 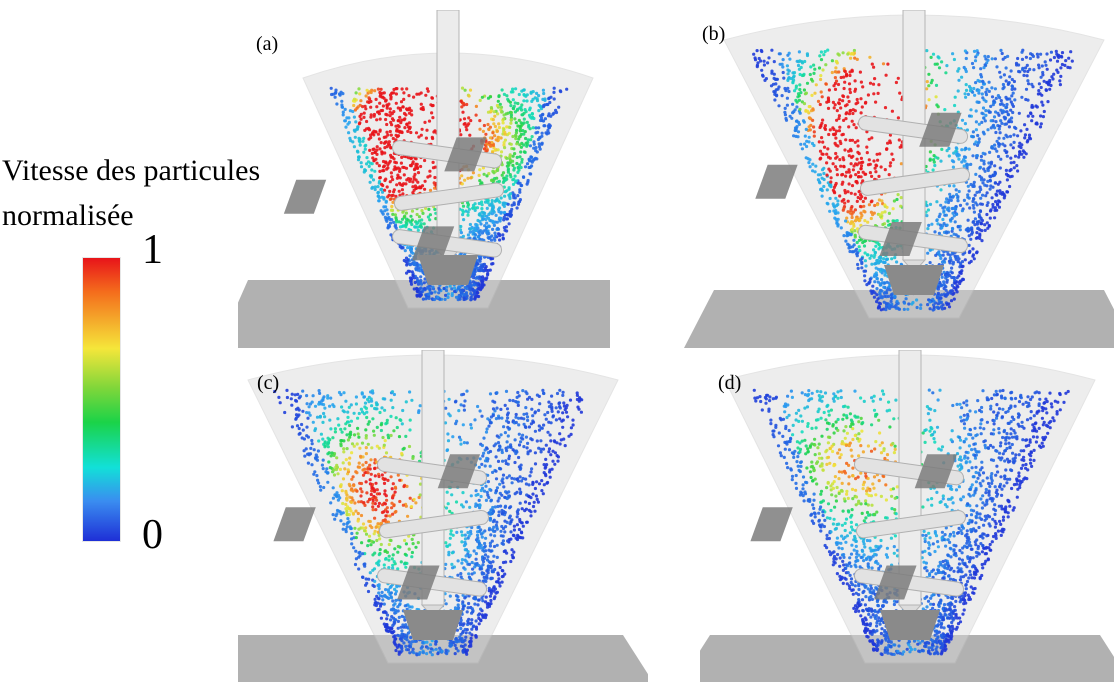 What do you see at coordinates (131, 170) in the screenshot?
I see `legend-title-line1: Vitesse des particules` at bounding box center [131, 170].